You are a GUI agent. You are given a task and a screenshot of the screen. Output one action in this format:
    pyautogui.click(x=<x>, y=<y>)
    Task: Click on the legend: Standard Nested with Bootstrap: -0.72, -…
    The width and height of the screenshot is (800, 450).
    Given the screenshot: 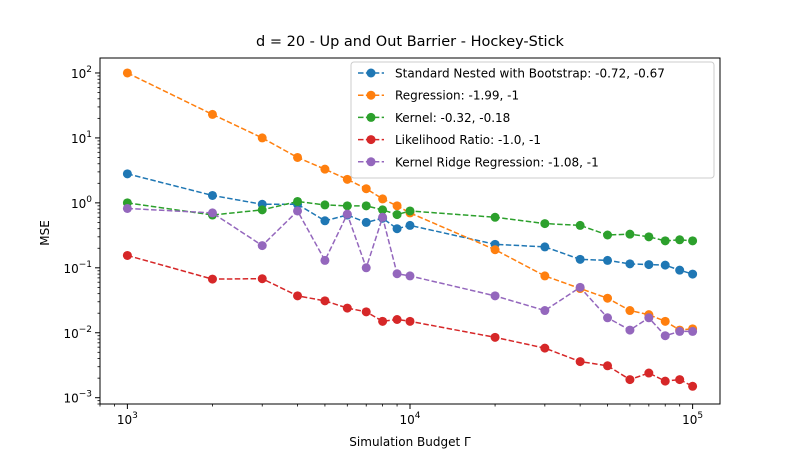 What is the action you would take?
    pyautogui.click(x=532, y=120)
    